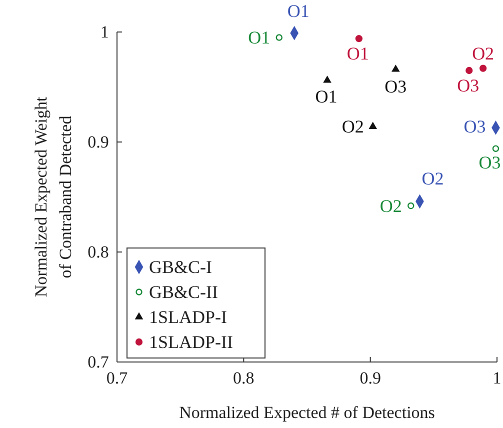  I want to click on y-tick-label: 1, so click(104, 32).